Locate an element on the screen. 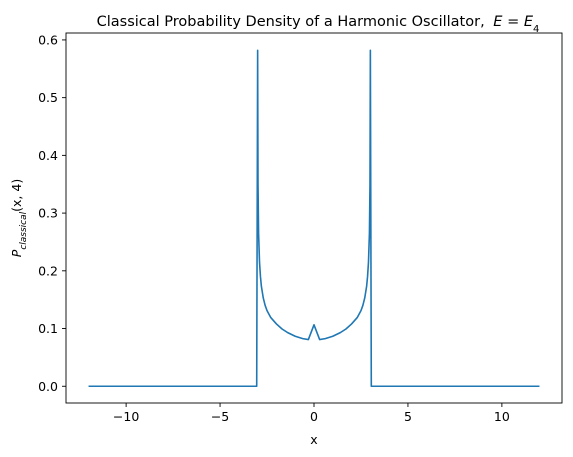 Image resolution: width=573 pixels, height=457 pixels. x-tick-label: −5 is located at coordinates (220, 416).